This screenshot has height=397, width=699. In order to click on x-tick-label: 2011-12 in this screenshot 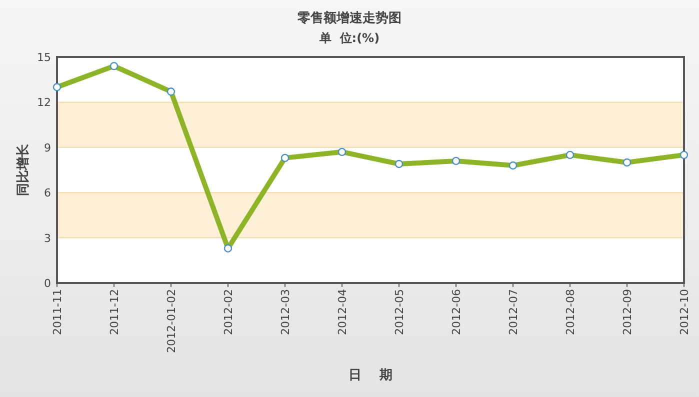, I will do `click(114, 312)`.